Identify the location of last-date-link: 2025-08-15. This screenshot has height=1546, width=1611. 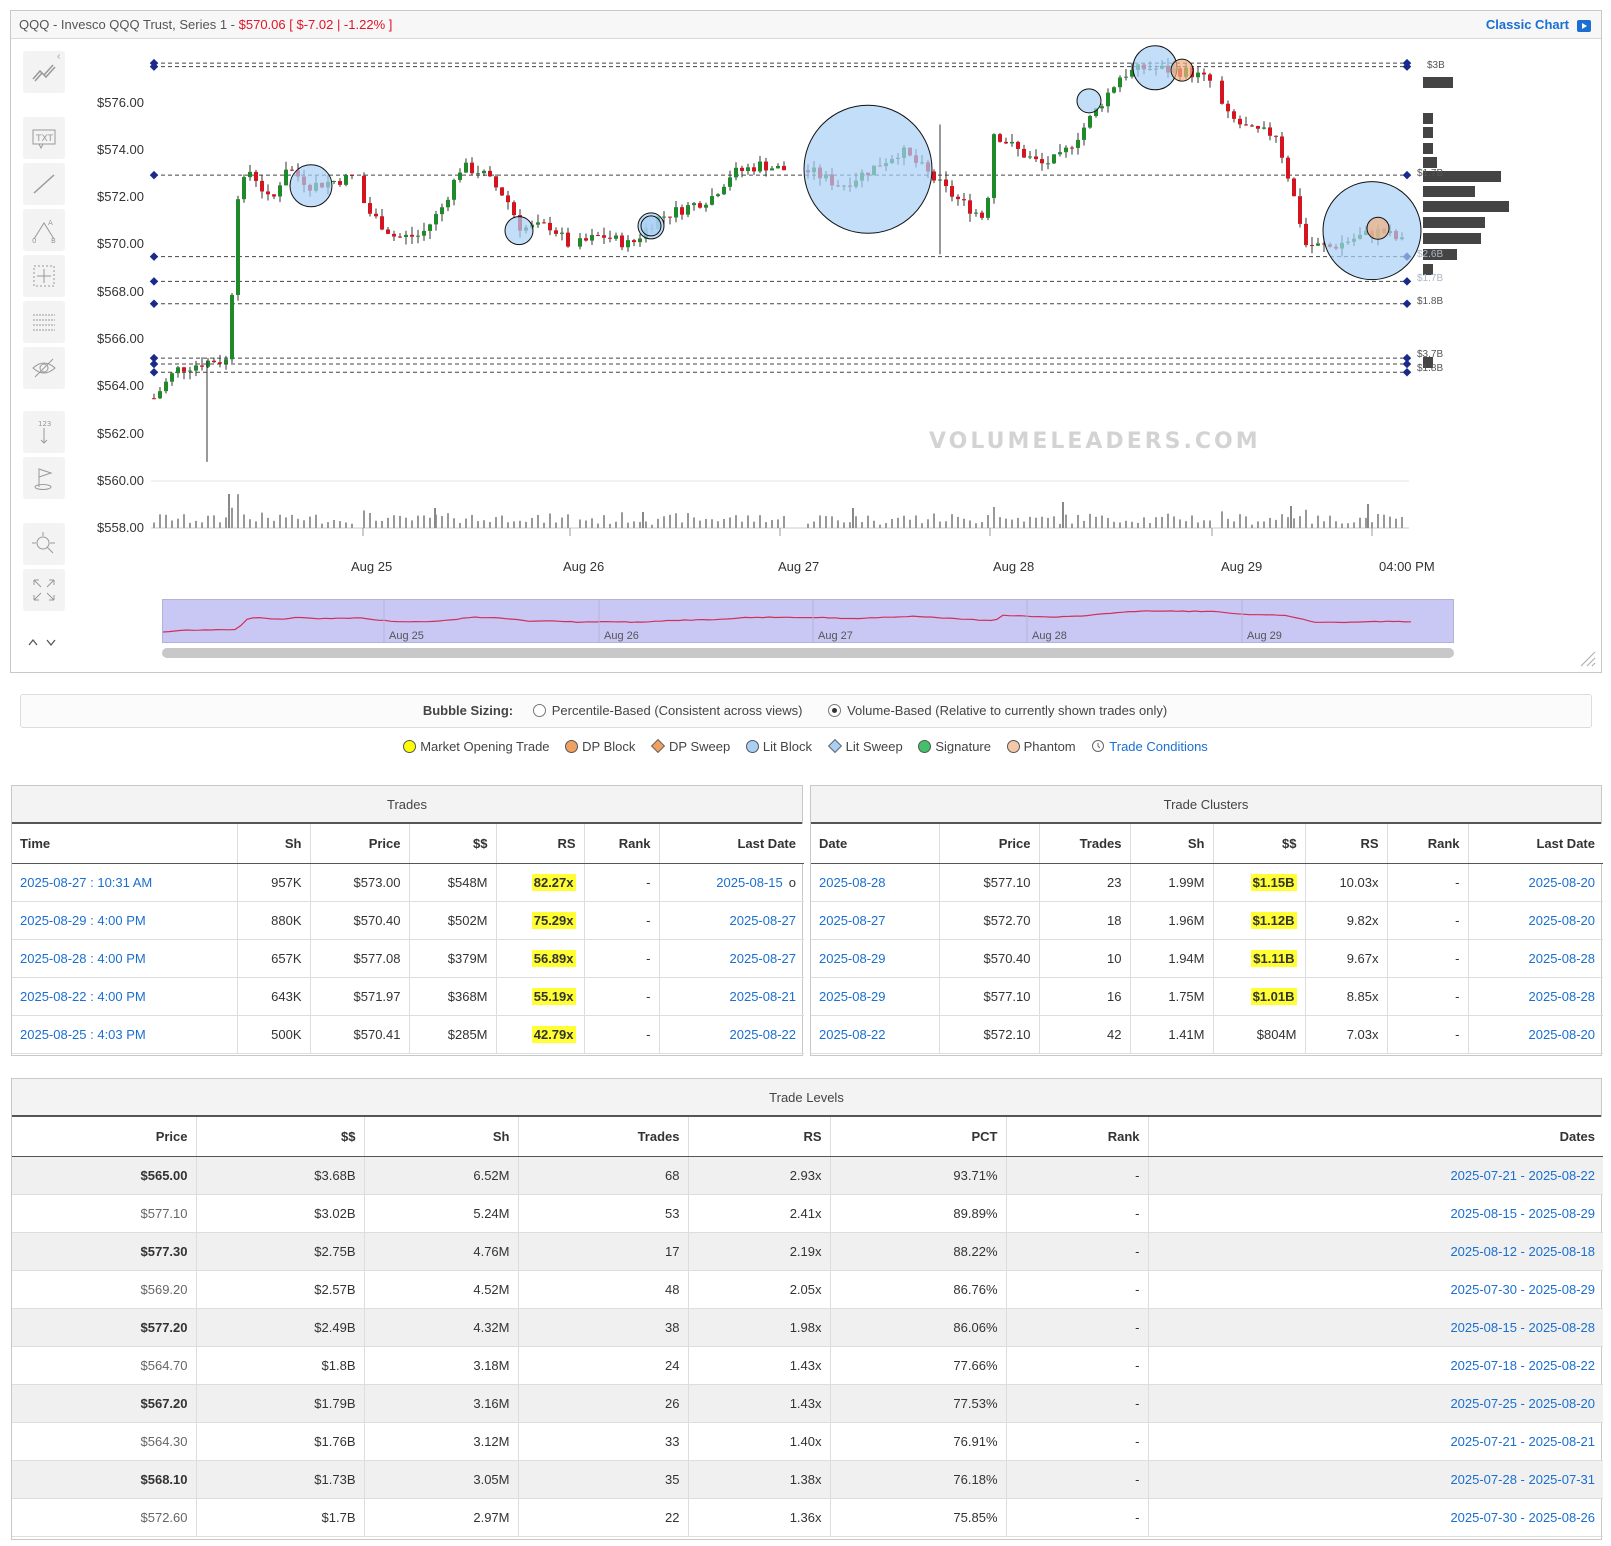
(749, 882).